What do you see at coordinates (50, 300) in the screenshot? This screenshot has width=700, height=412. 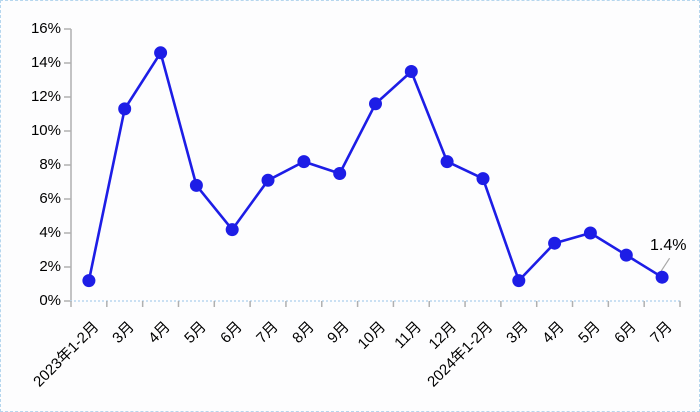 I see `y-tick-label: 0%` at bounding box center [50, 300].